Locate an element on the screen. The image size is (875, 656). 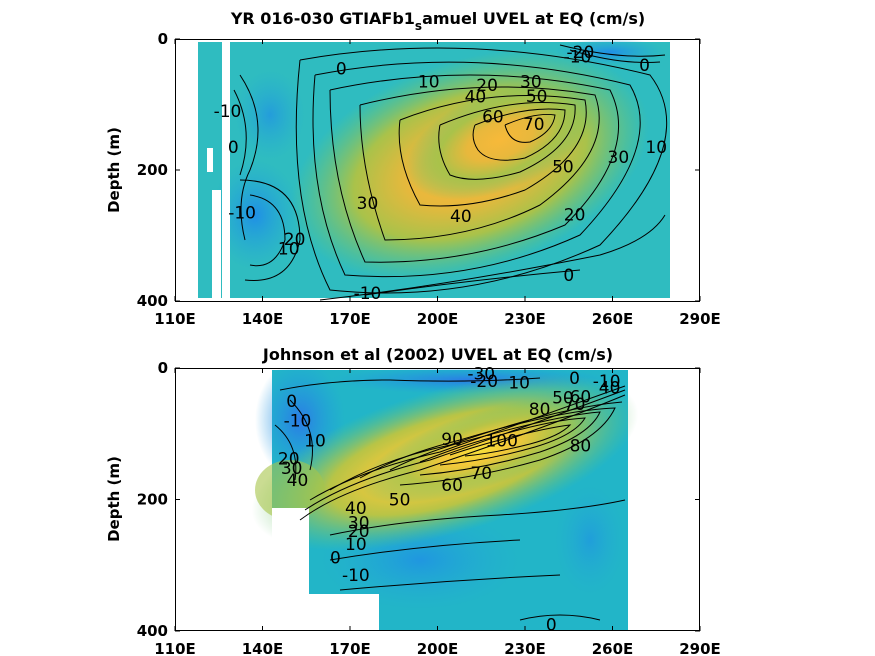
panel-2-title: Johnson et al (2002) UVEL at EQ (cm/s) is located at coordinates (437, 354).